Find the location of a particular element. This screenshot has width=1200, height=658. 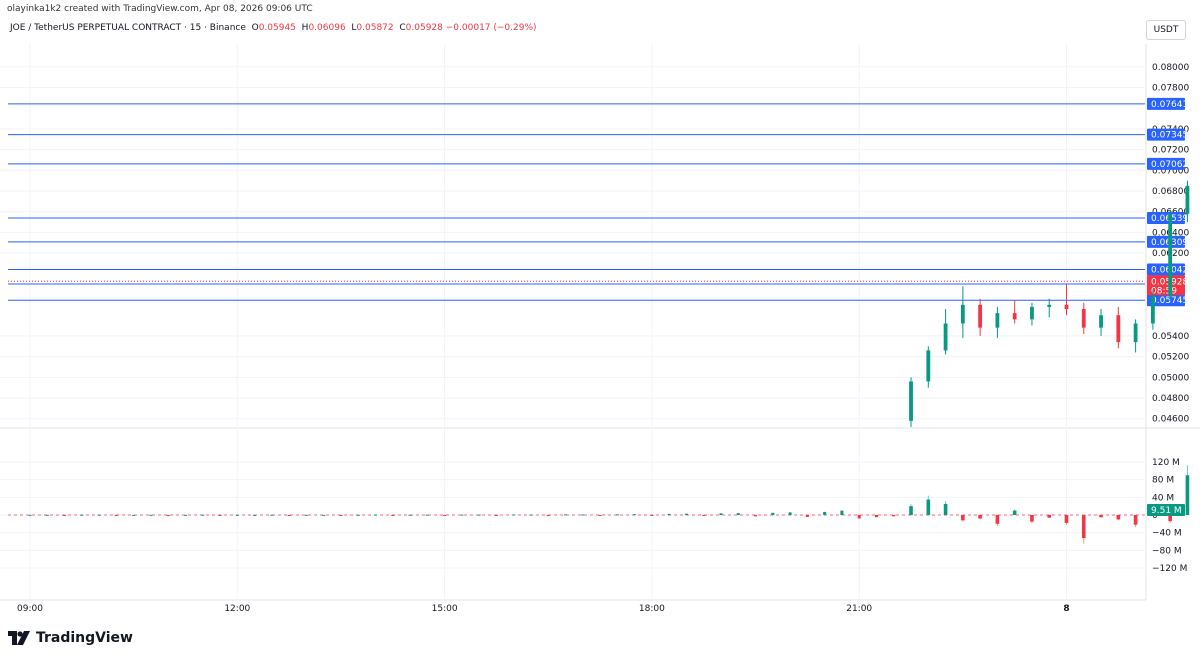

ohlc-open: O0.05945 is located at coordinates (272, 28).